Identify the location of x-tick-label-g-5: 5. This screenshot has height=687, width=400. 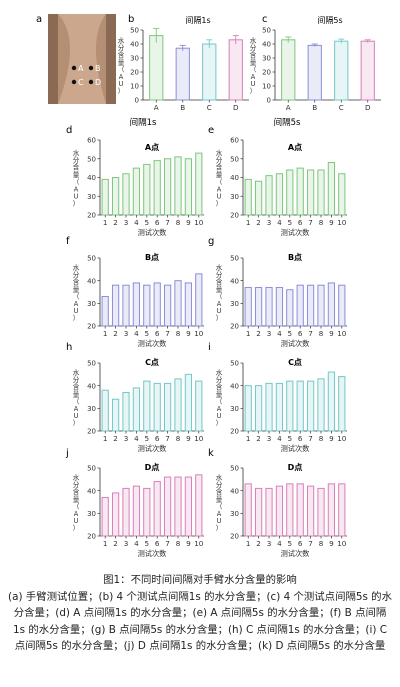
(290, 333).